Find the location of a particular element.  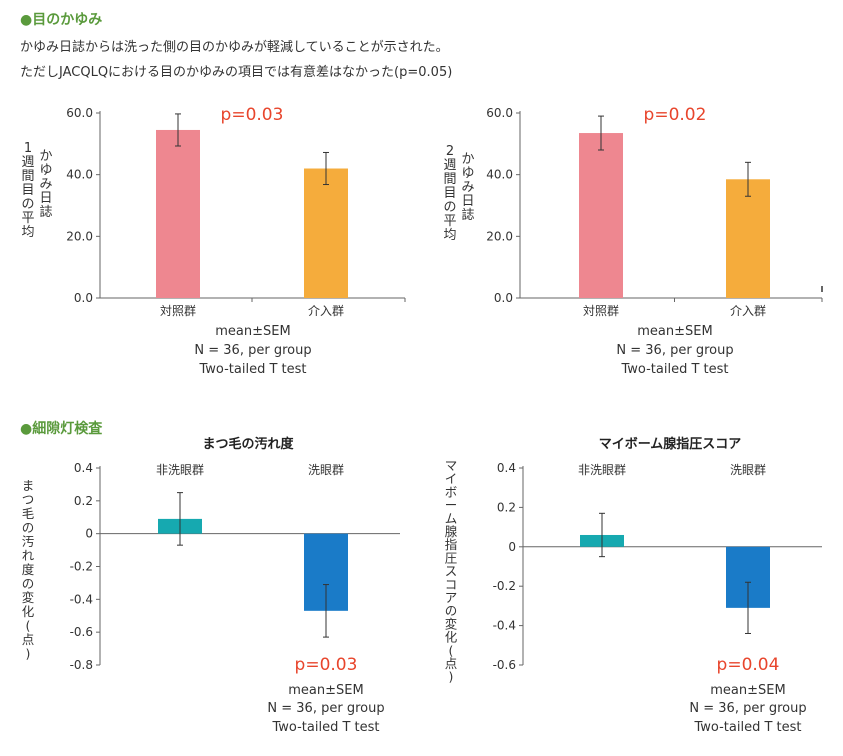

chart-title: まつ毛の汚れ度 is located at coordinates (248, 444).